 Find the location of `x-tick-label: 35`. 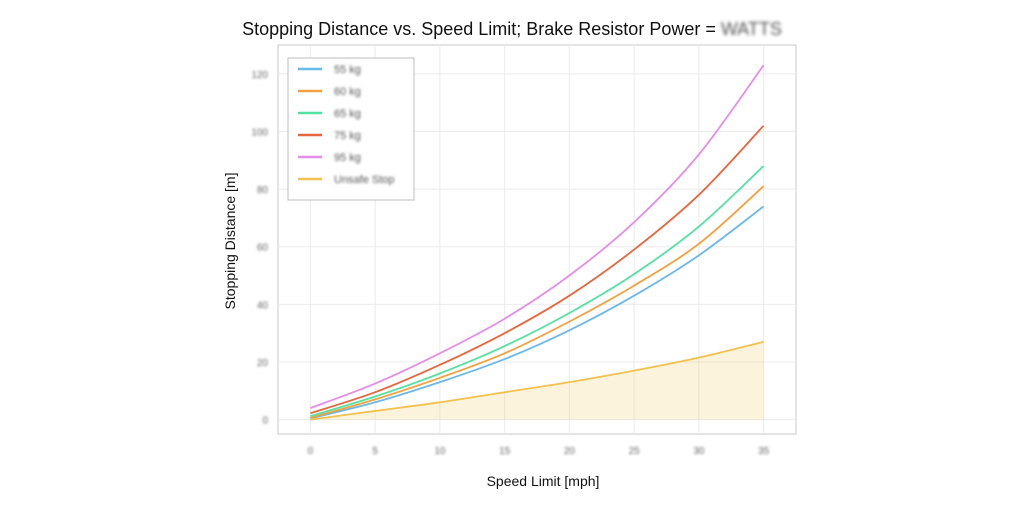

x-tick-label: 35 is located at coordinates (764, 451).